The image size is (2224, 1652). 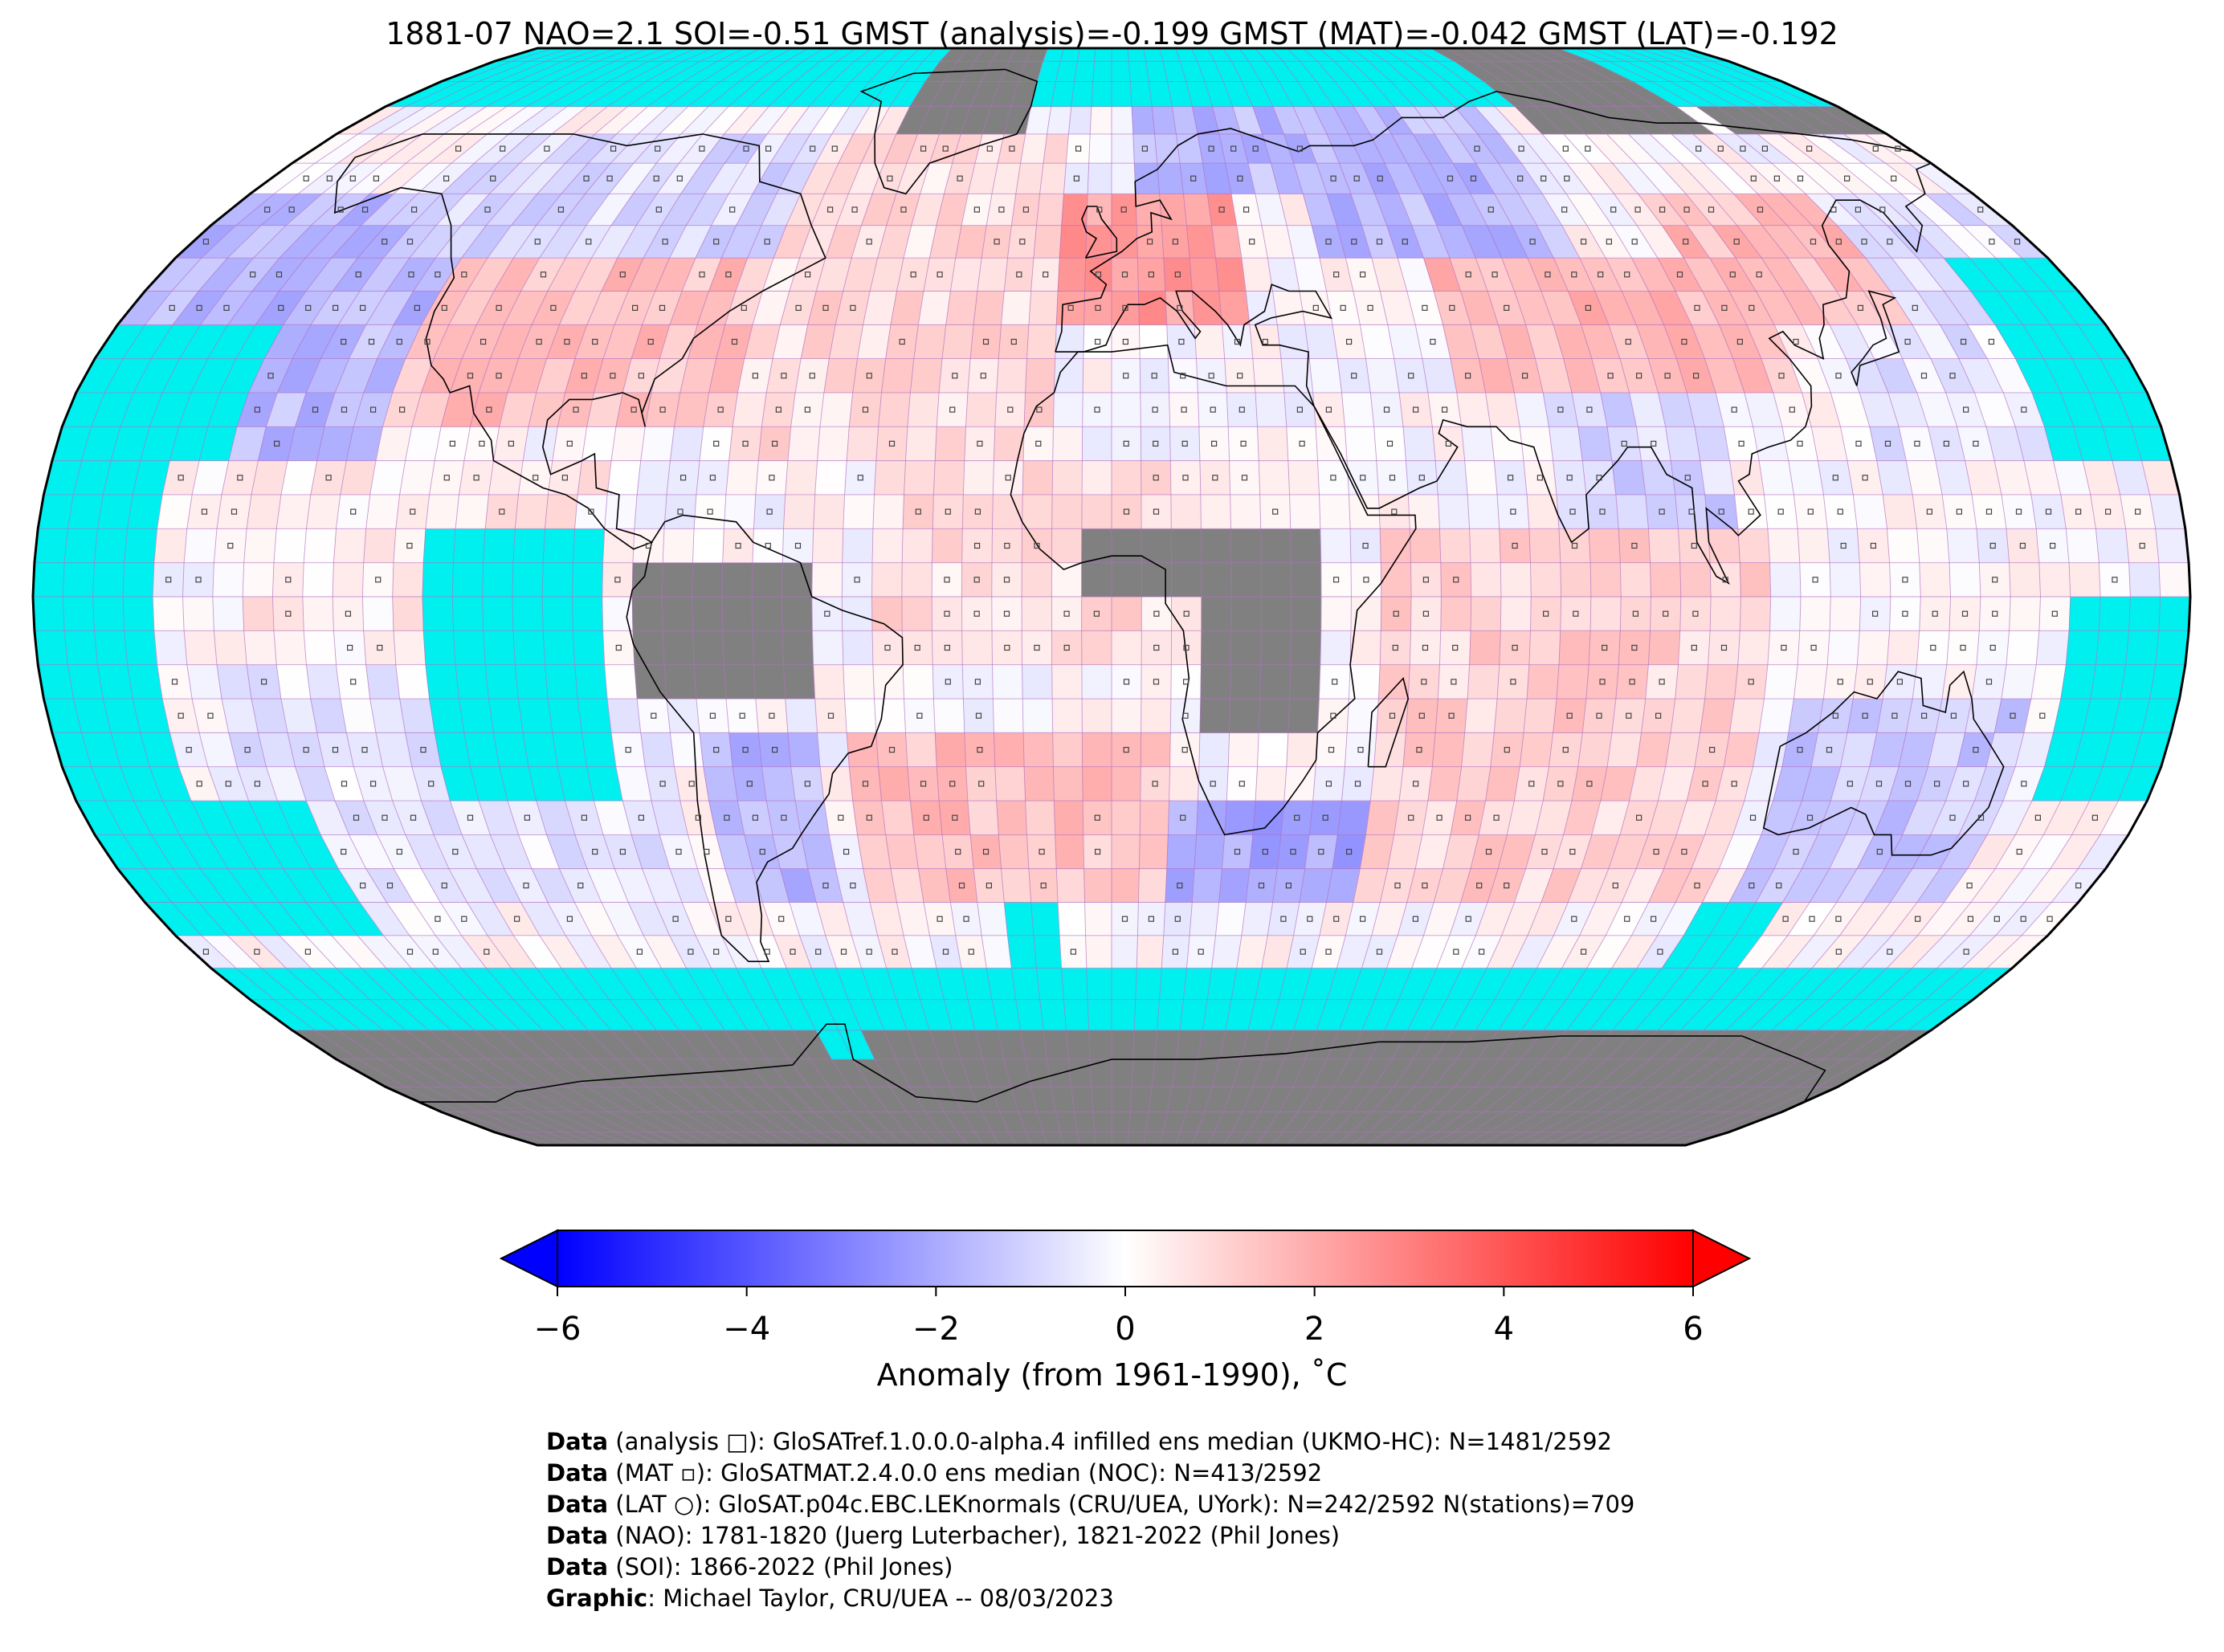 I want to click on colorbar-tick-label: −4, so click(x=747, y=1329).